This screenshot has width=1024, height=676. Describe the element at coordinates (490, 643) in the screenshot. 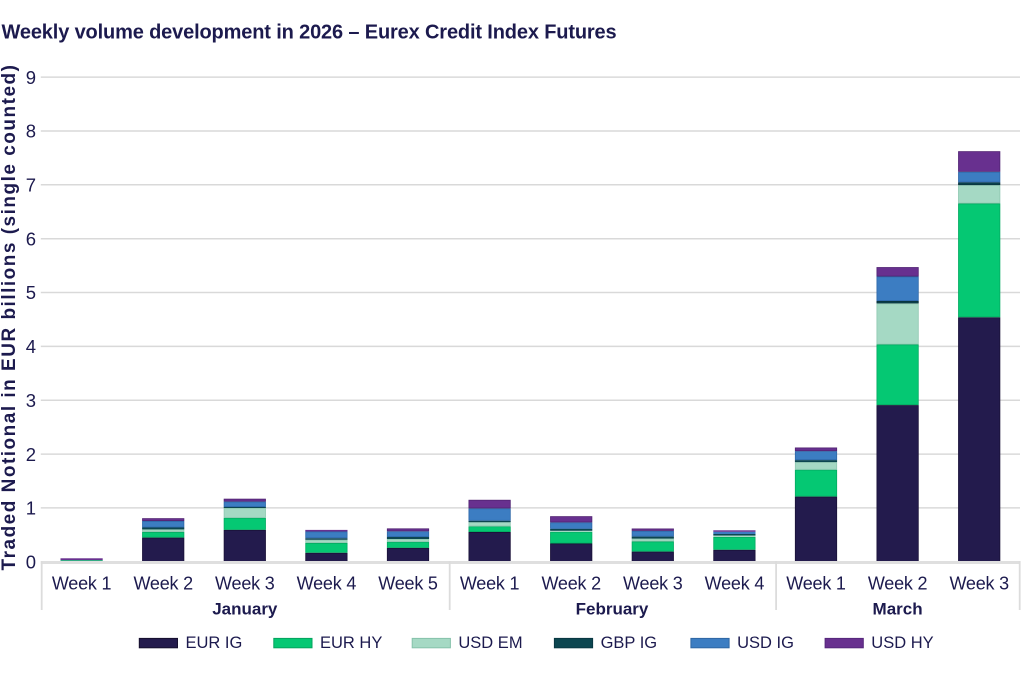

I see `svg-text: USD EM` at that location.